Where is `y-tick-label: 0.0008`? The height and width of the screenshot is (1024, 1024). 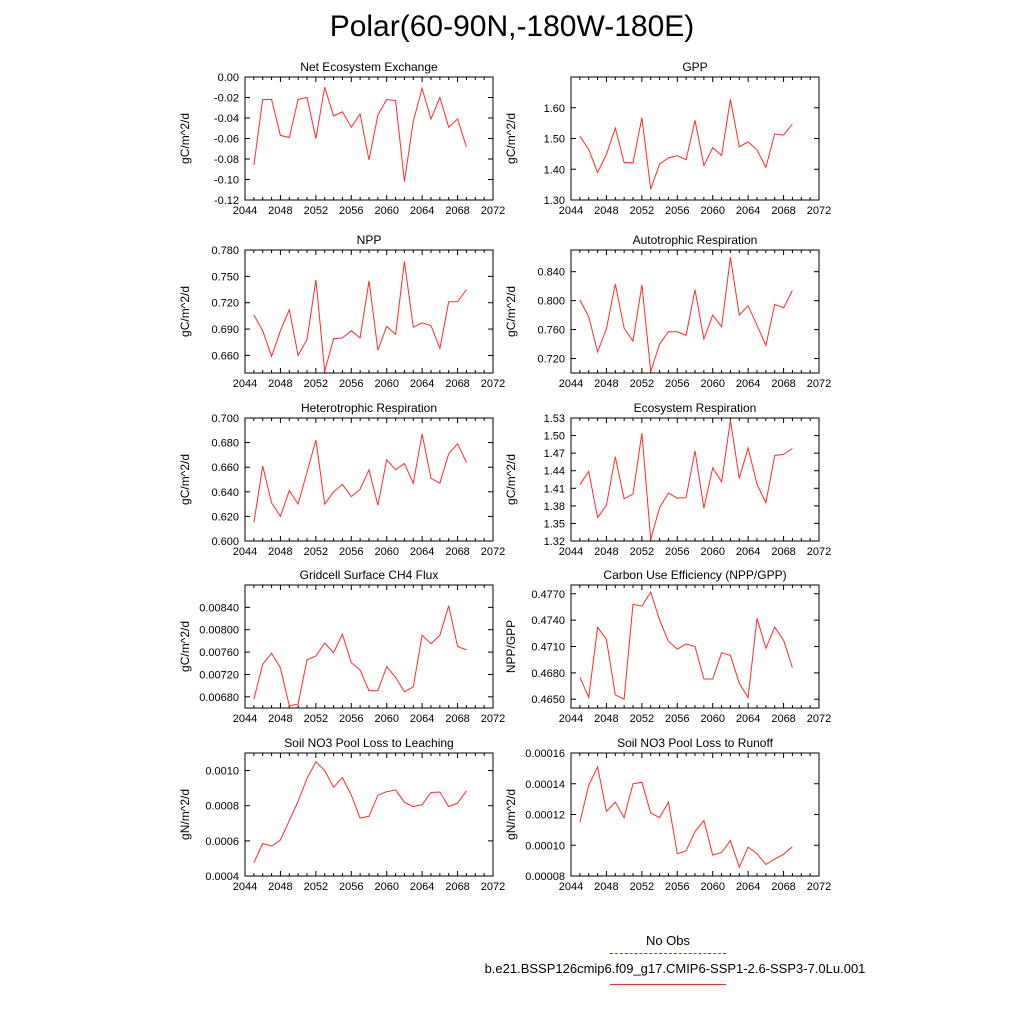 y-tick-label: 0.0008 is located at coordinates (222, 807).